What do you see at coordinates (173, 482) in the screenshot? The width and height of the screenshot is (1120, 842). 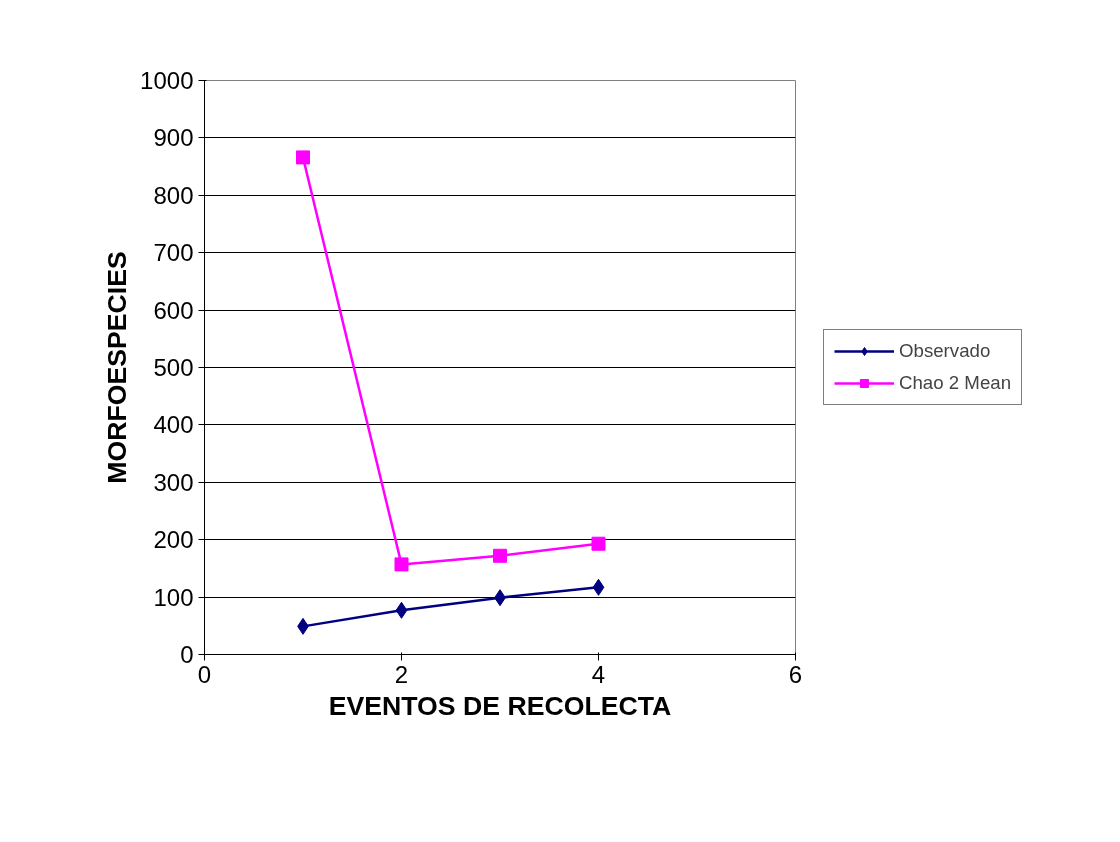 I see `y-tick-label: 300` at bounding box center [173, 482].